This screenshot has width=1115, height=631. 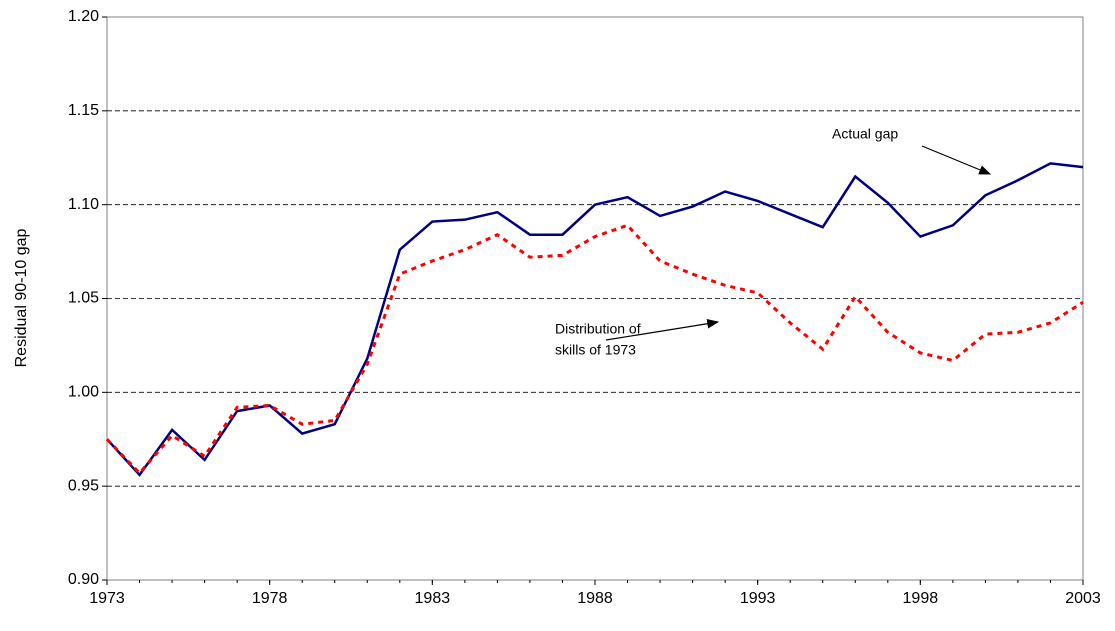 I want to click on y-tick-label: 0.90, so click(x=83, y=579).